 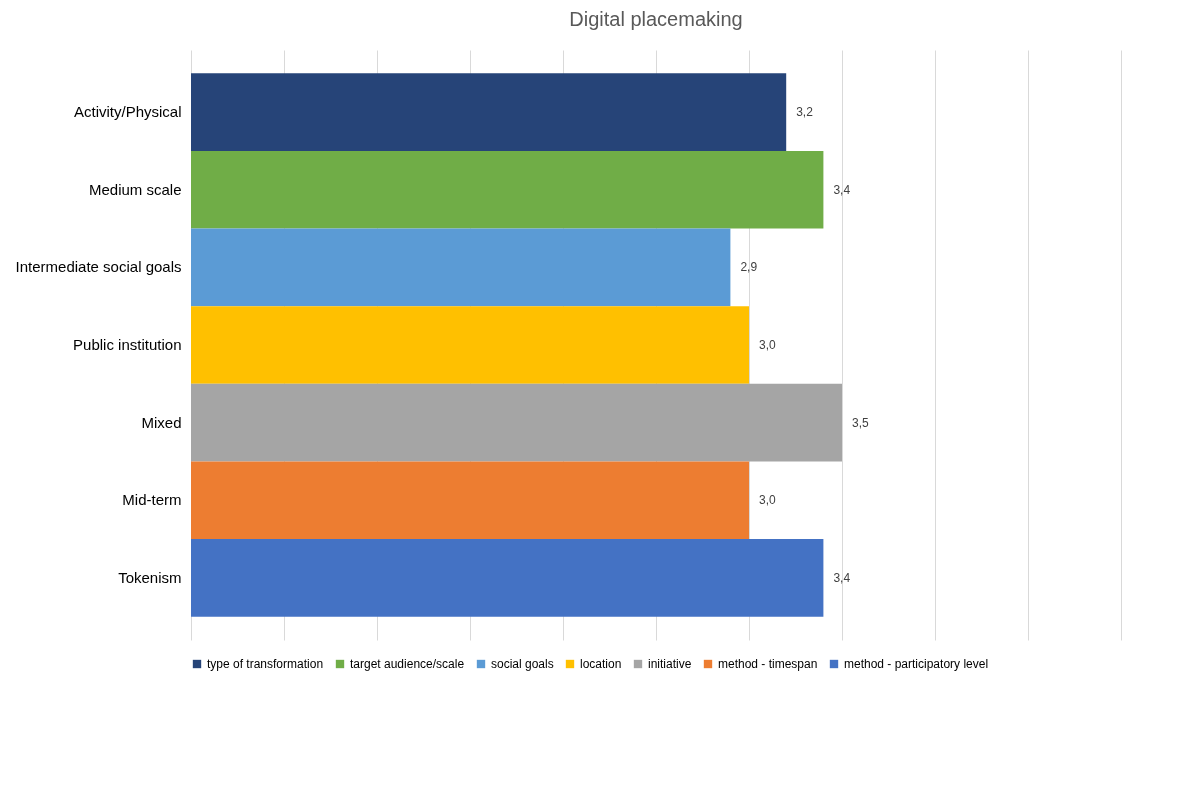 What do you see at coordinates (656, 19) in the screenshot?
I see `chart-title: Digital placemaking` at bounding box center [656, 19].